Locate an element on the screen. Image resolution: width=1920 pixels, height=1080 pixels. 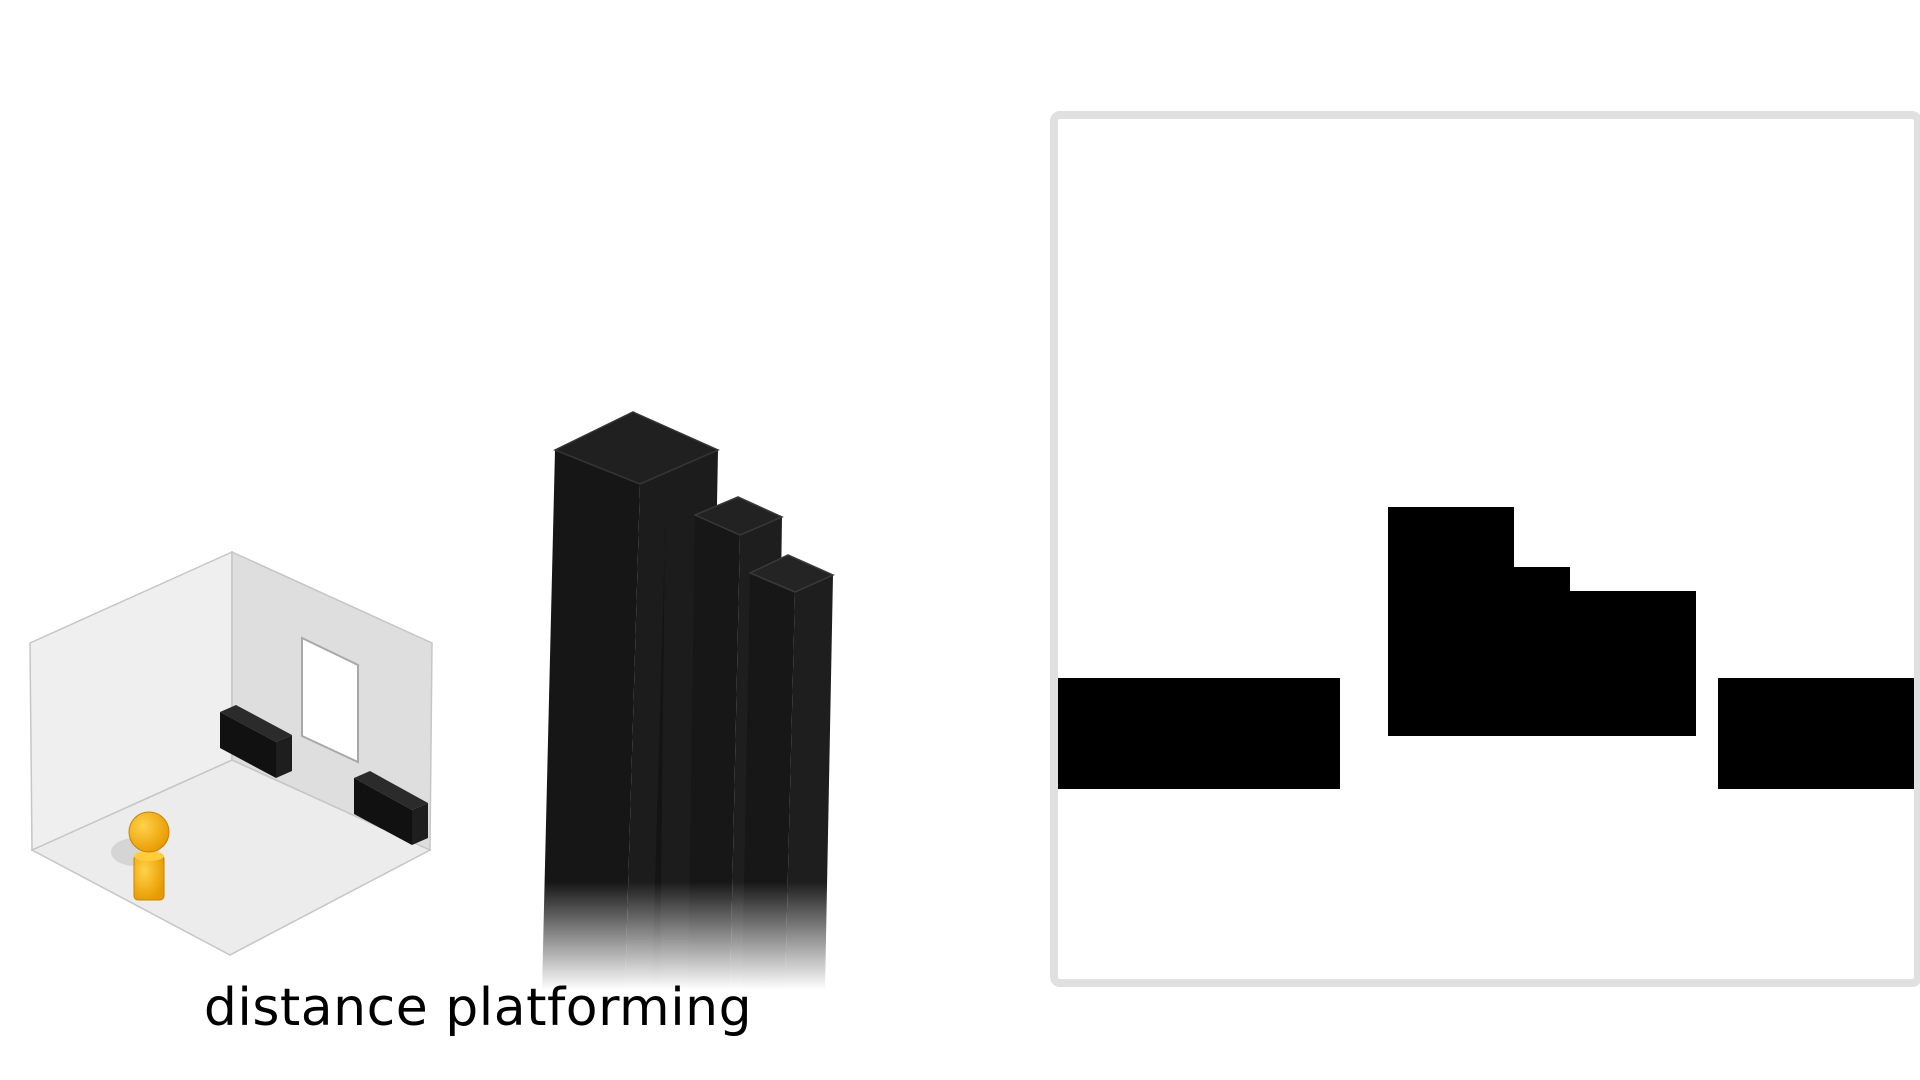
player-figure-icon is located at coordinates (140, 856).